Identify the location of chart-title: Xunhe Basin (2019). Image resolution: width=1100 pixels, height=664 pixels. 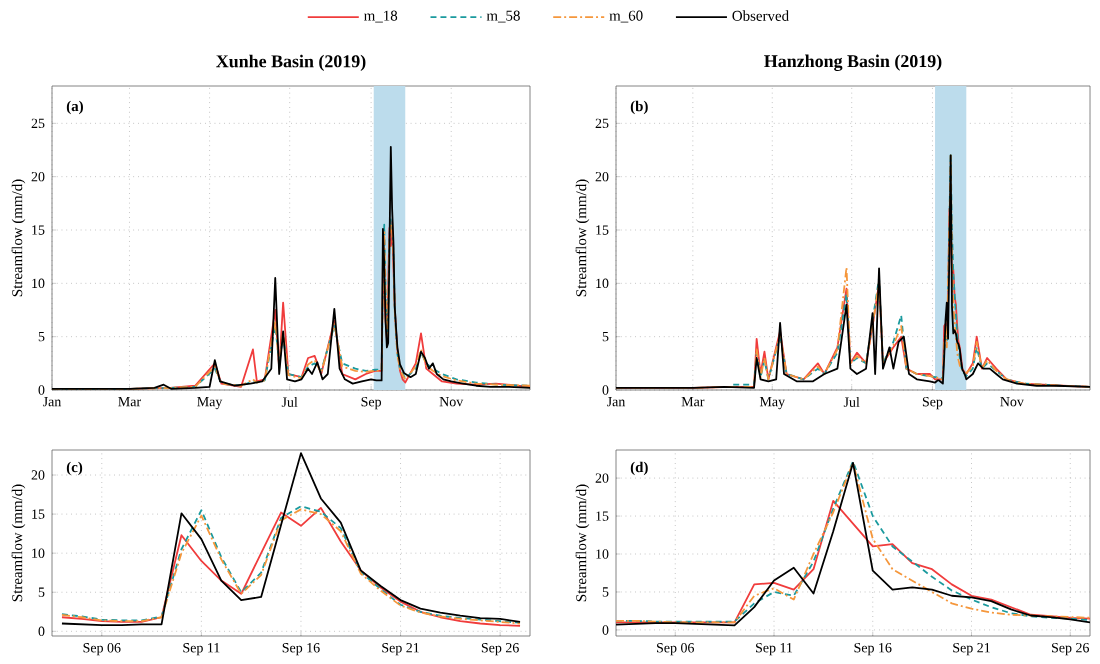
(291, 62).